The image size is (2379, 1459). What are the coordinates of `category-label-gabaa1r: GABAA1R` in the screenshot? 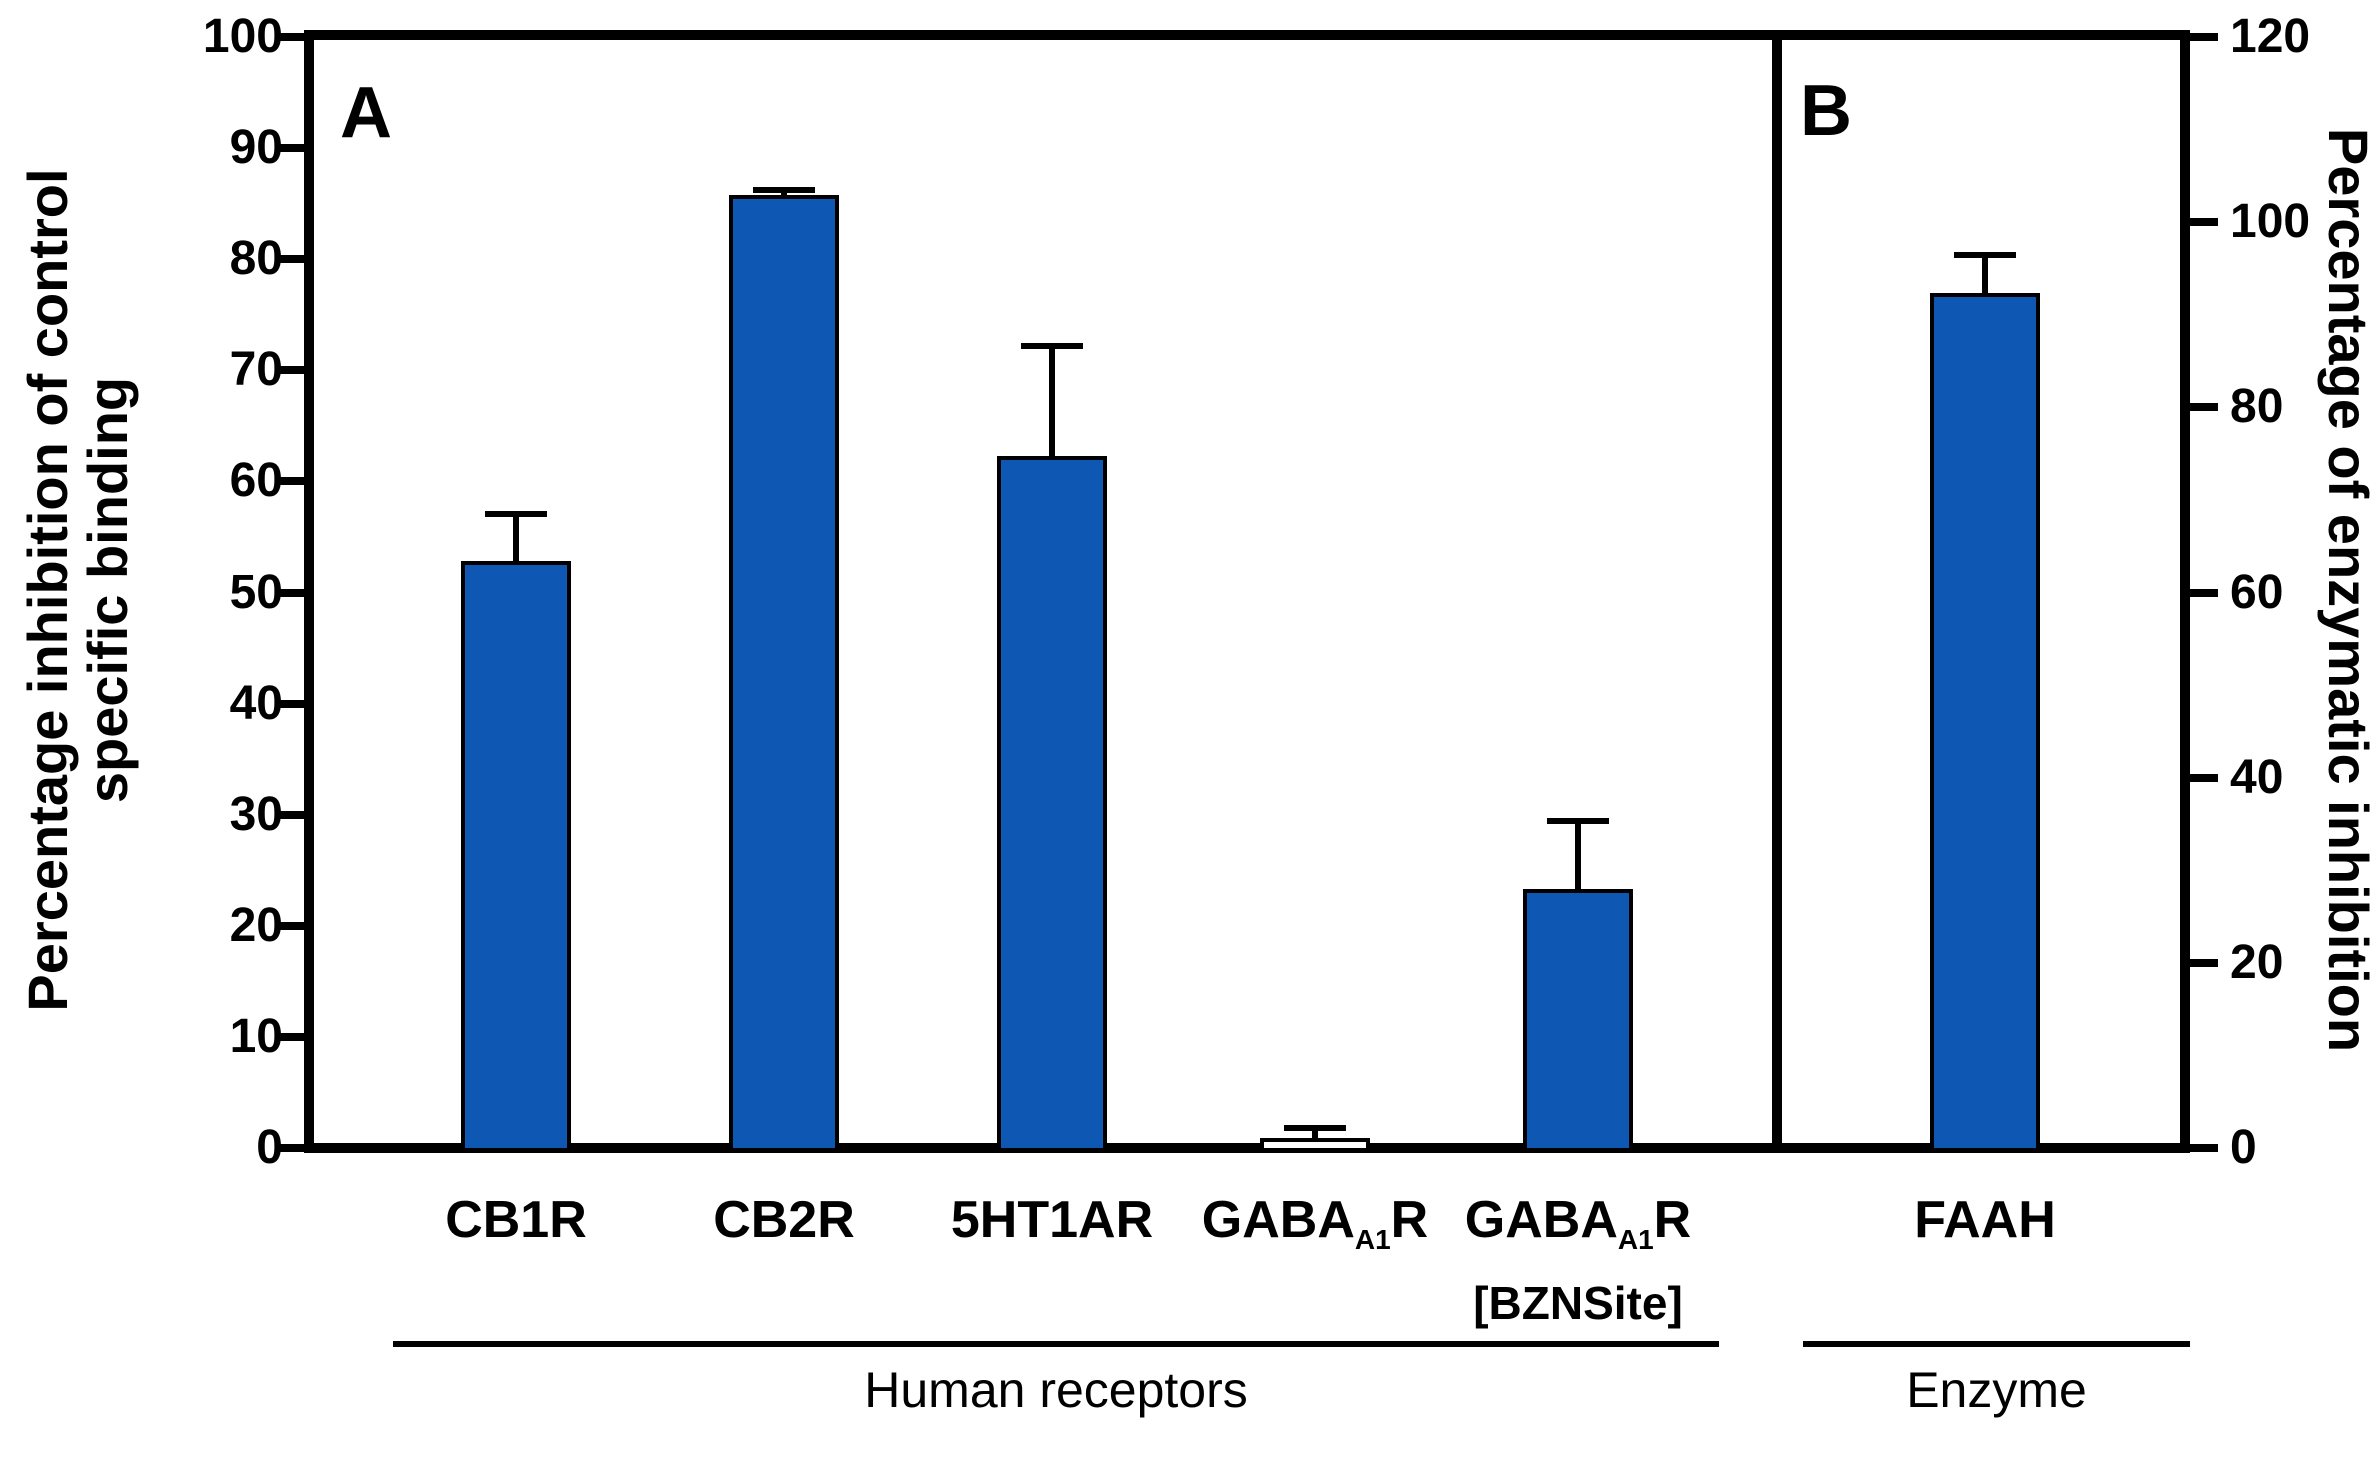 It's located at (1315, 1230).